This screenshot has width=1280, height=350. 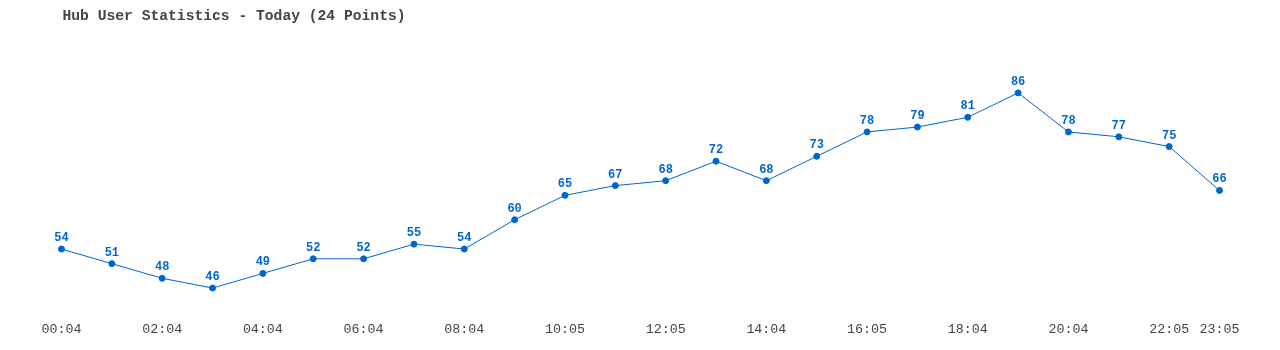 What do you see at coordinates (212, 277) in the screenshot?
I see `data-label: 46` at bounding box center [212, 277].